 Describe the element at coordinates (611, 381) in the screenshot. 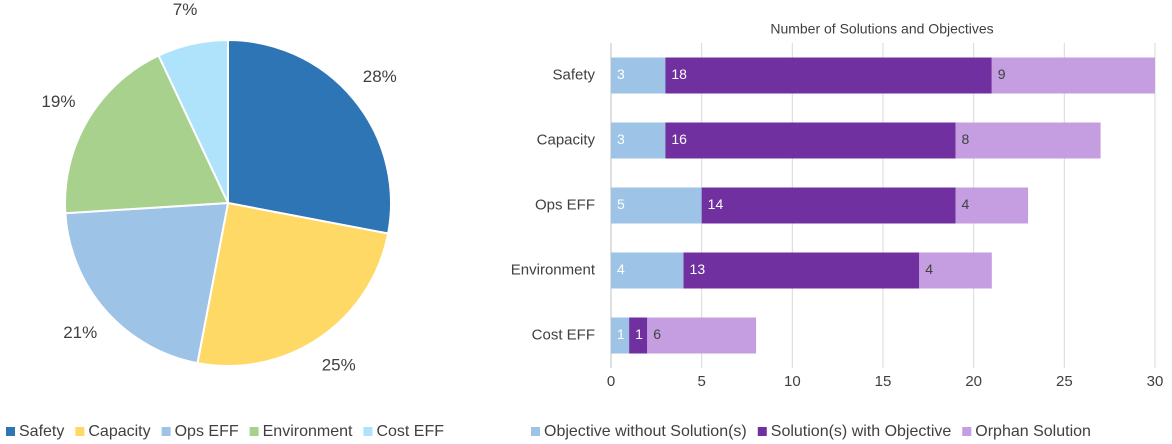

I see `x-tick-label: 0` at that location.